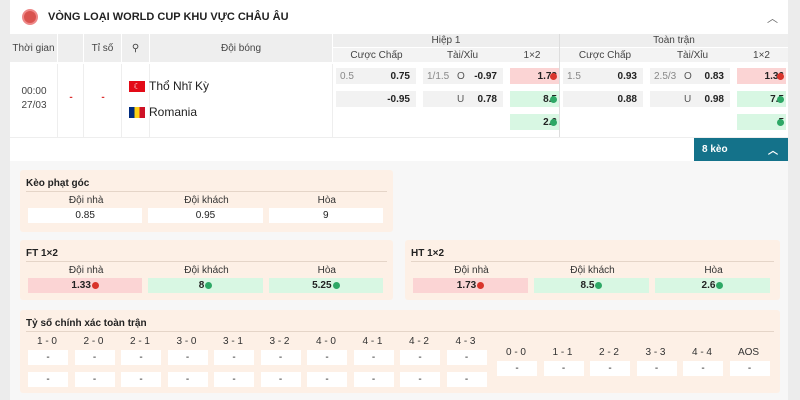  Describe the element at coordinates (71, 97) in the screenshot. I see `status: -` at that location.